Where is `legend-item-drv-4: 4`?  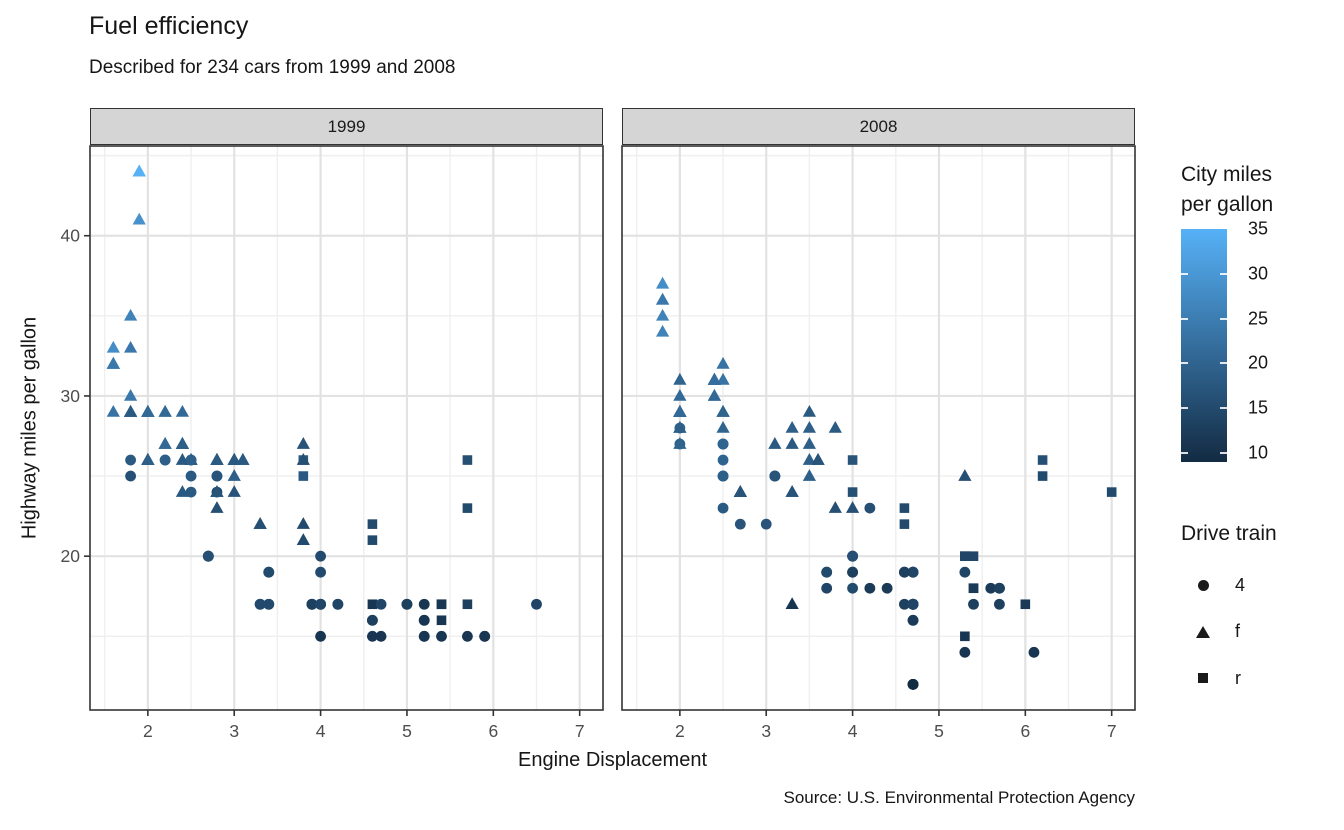
legend-item-drv-4: 4 is located at coordinates (1217, 585).